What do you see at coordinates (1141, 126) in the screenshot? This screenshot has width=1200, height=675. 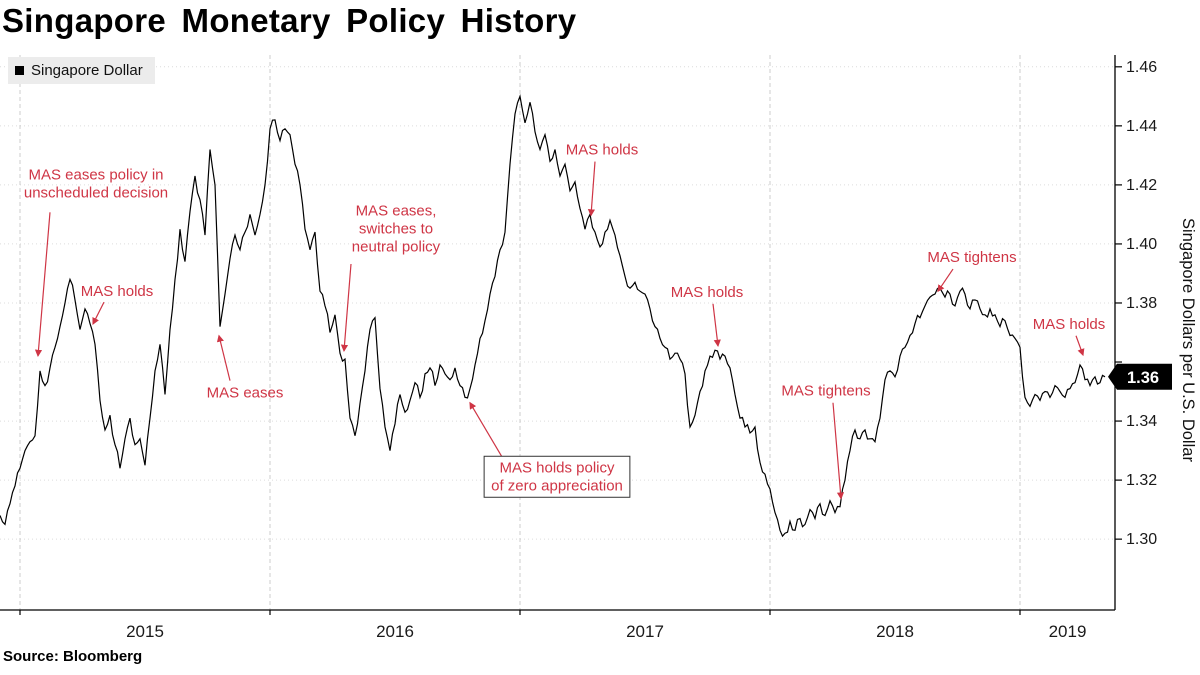 I see `y-tick-label: 1.44` at bounding box center [1141, 126].